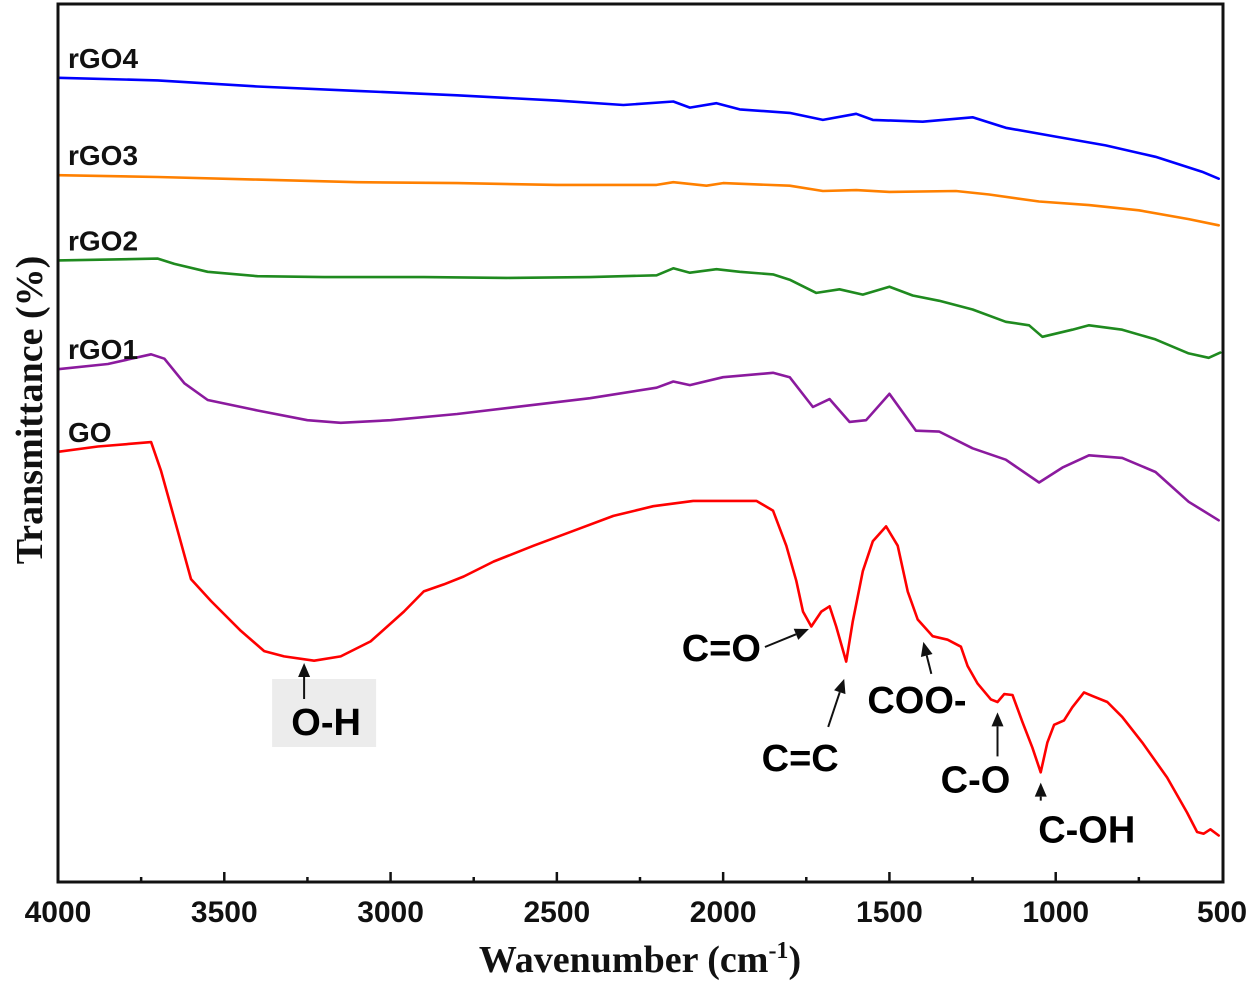 The height and width of the screenshot is (983, 1260). I want to click on annotation-c-c-arrow, so click(836, 703).